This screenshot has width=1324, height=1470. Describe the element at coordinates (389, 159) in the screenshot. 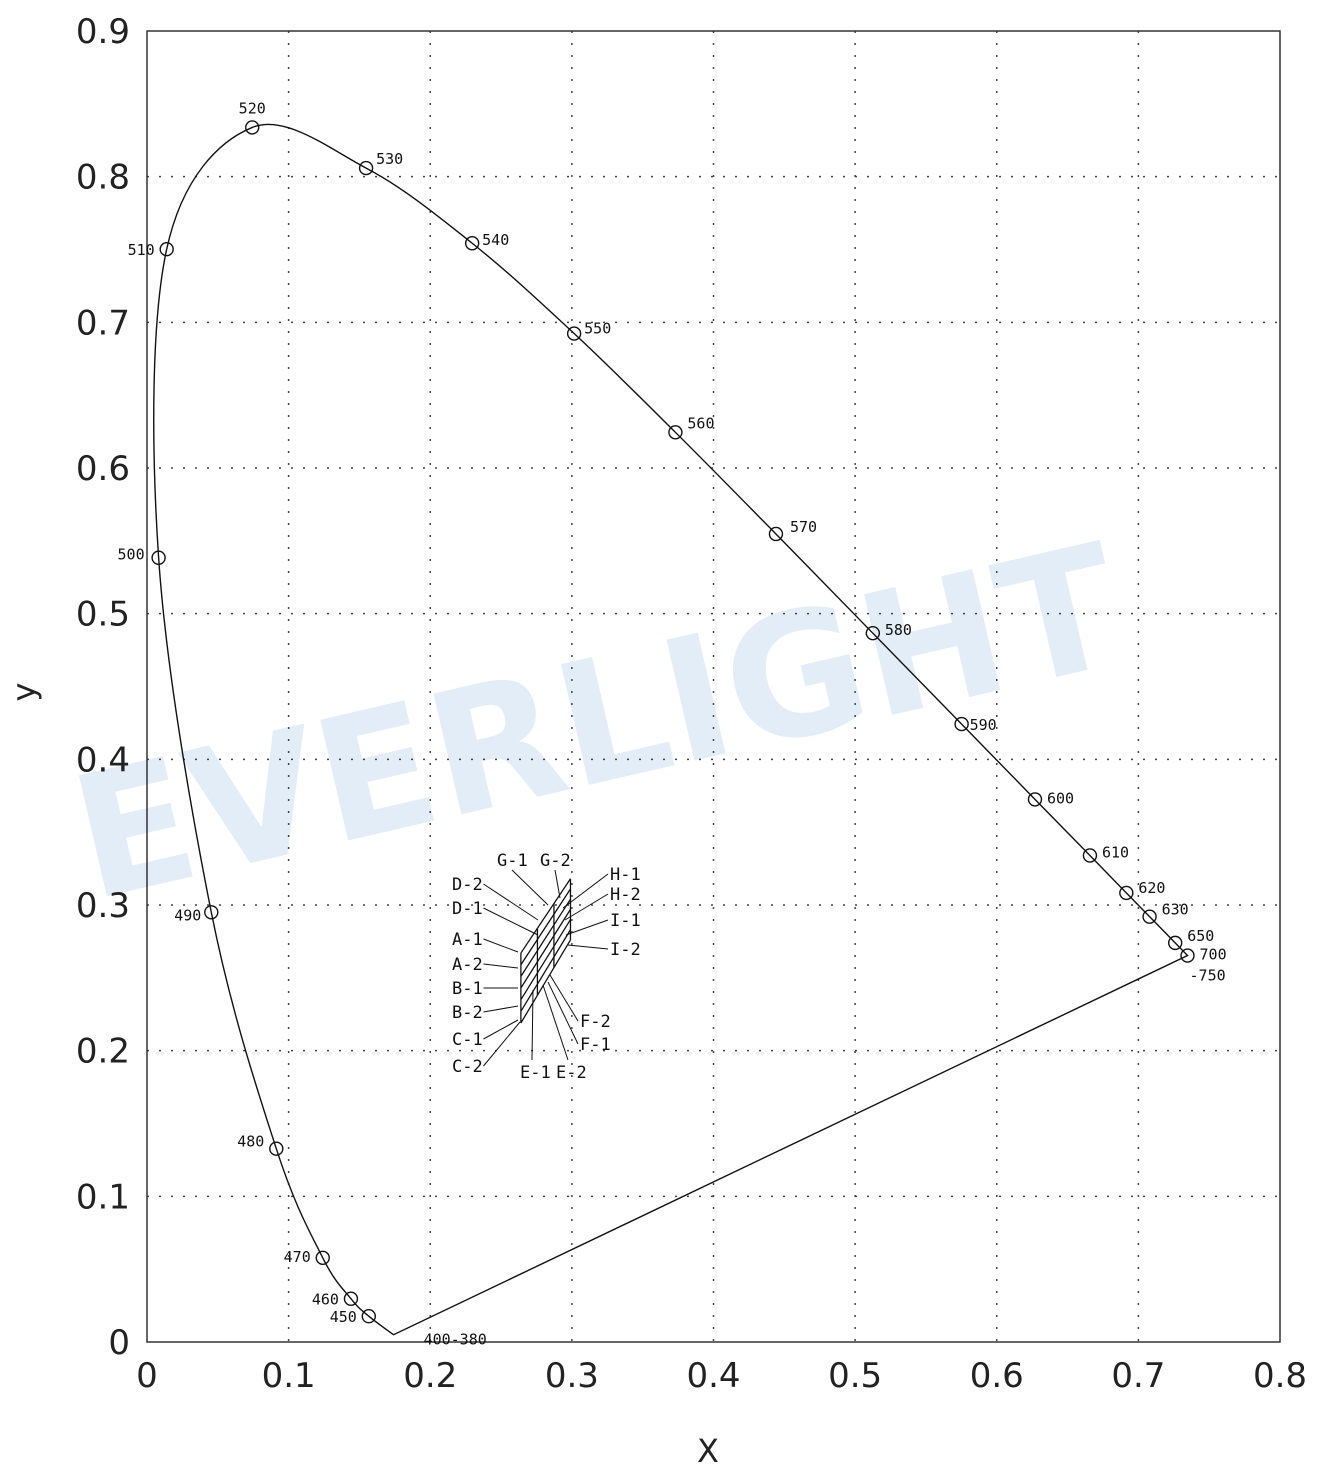

I see `wavelength-label: 530` at that location.